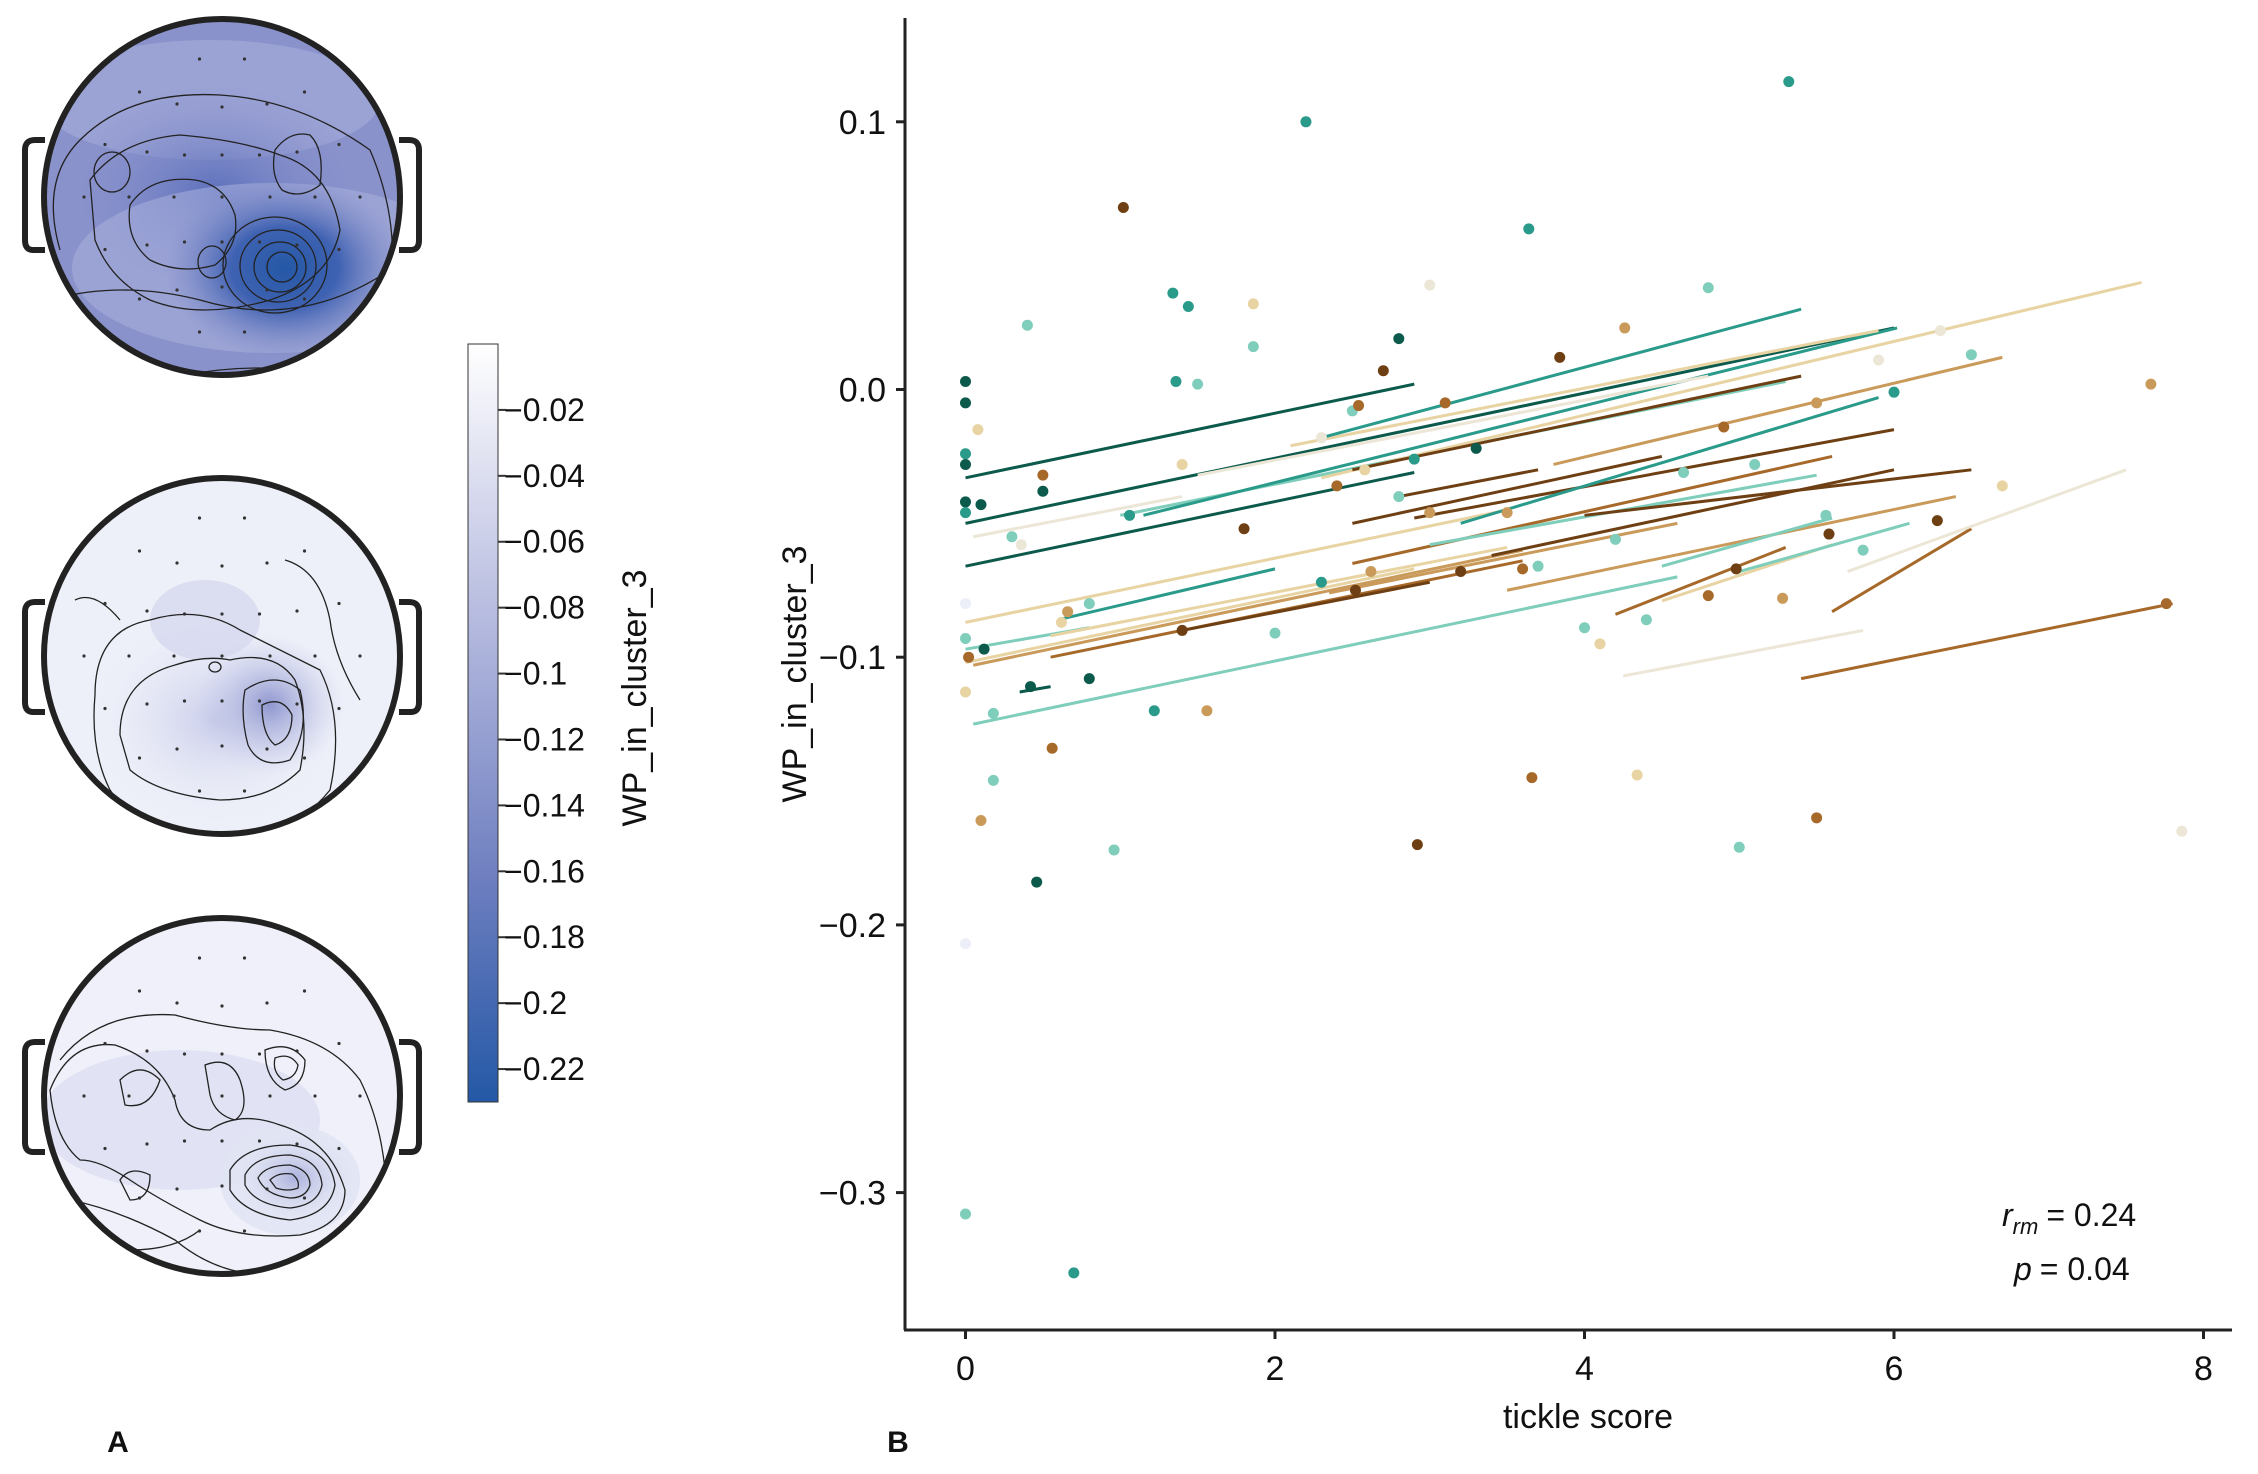  What do you see at coordinates (222, 645) in the screenshot?
I see `electrode-sensors` at bounding box center [222, 645].